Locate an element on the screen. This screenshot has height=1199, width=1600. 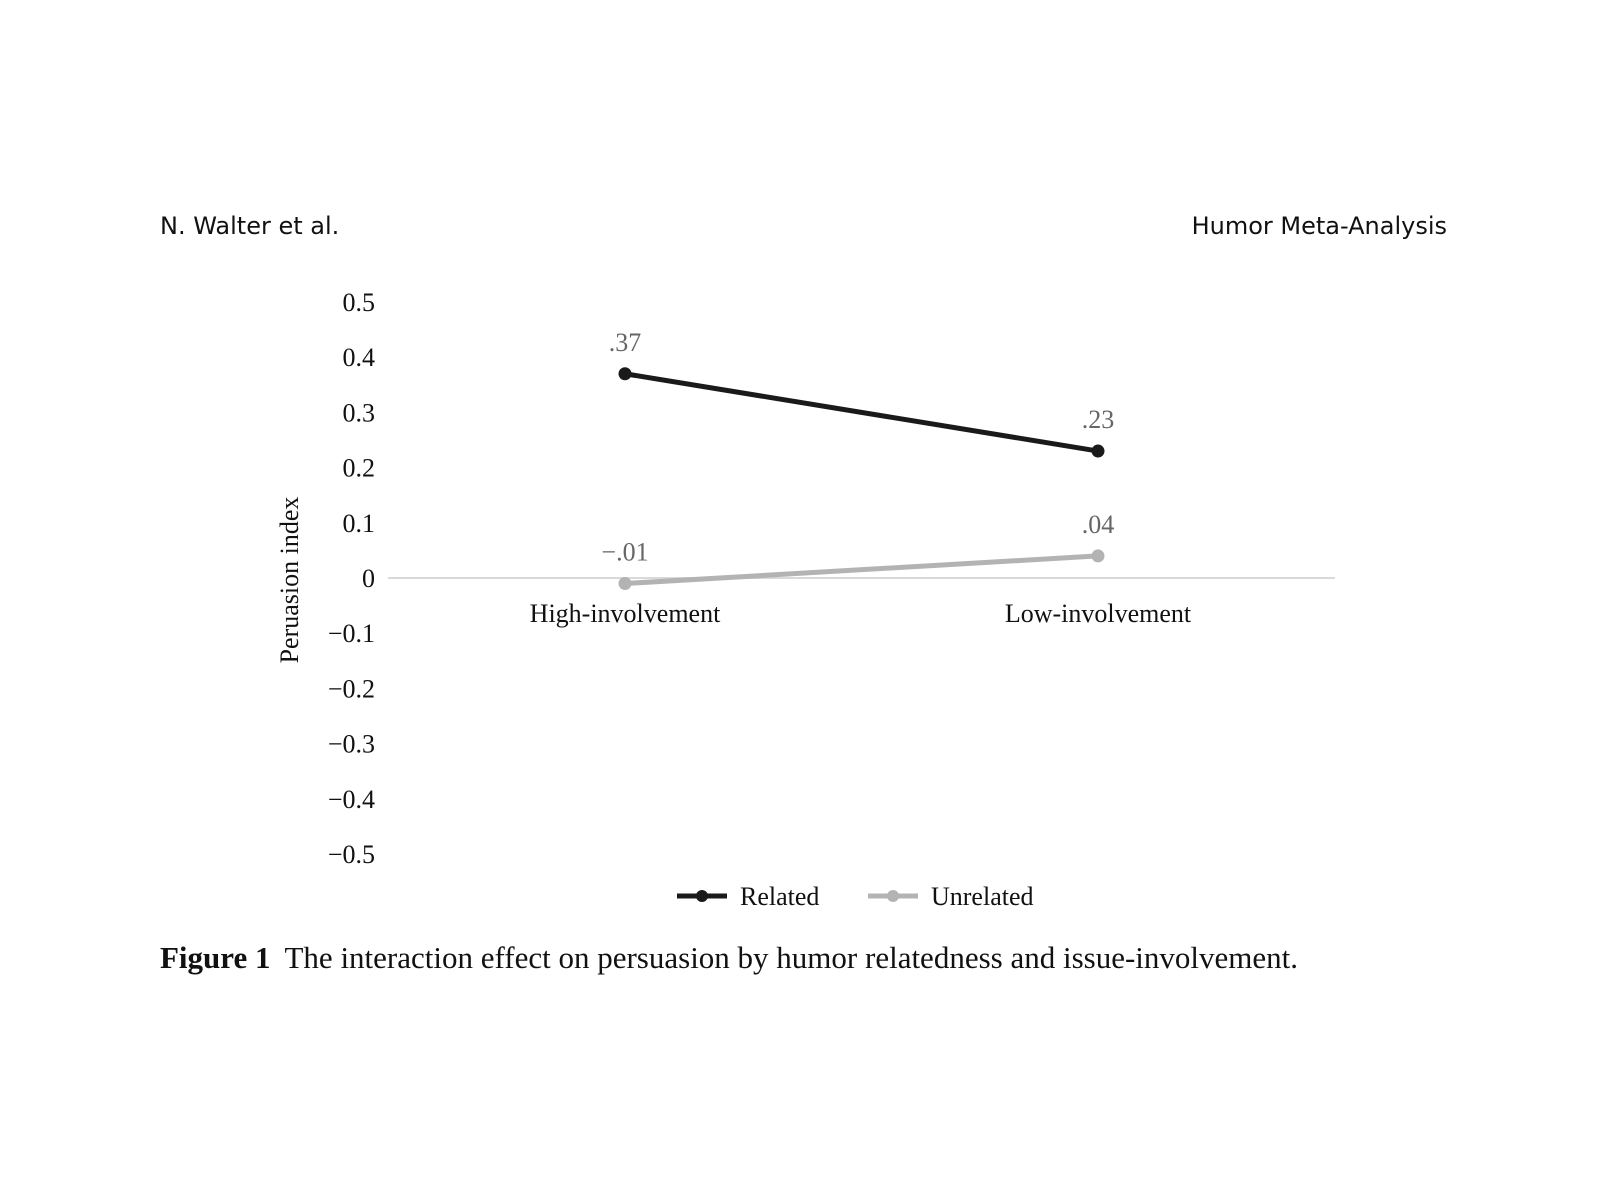
data-label: .04 is located at coordinates (1098, 524).